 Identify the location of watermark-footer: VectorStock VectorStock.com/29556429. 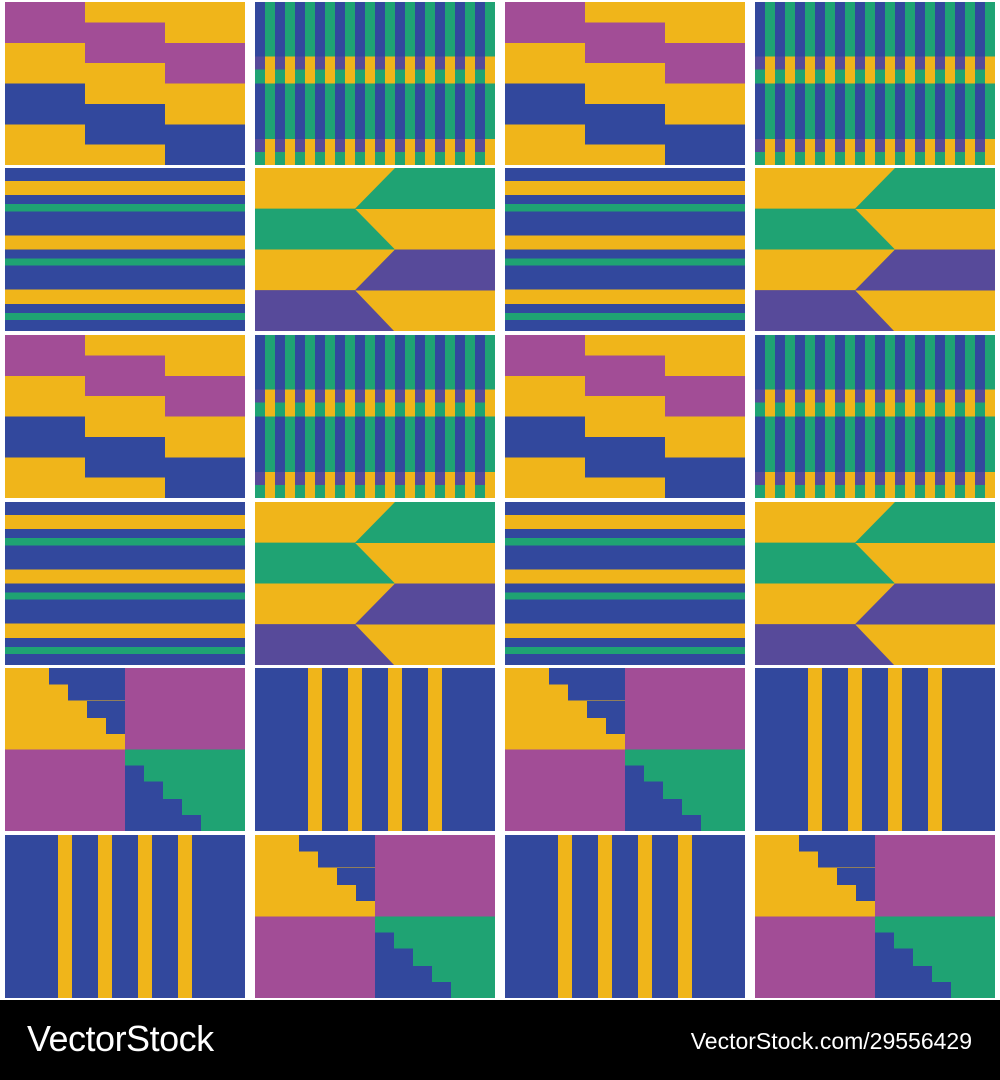
(500, 1040).